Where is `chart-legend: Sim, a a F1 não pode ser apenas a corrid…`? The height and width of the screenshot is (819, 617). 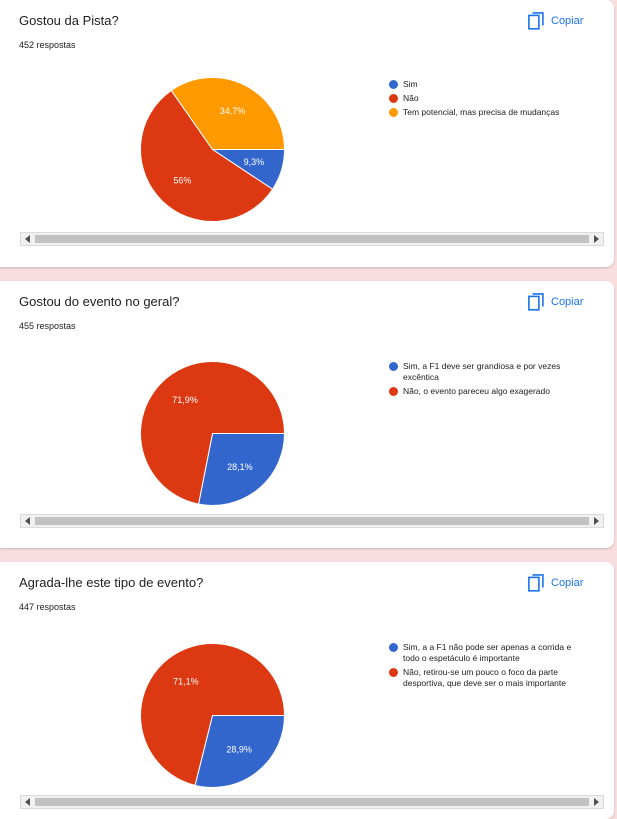 chart-legend: Sim, a a F1 não pode ser apenas a corrid… is located at coordinates (489, 667).